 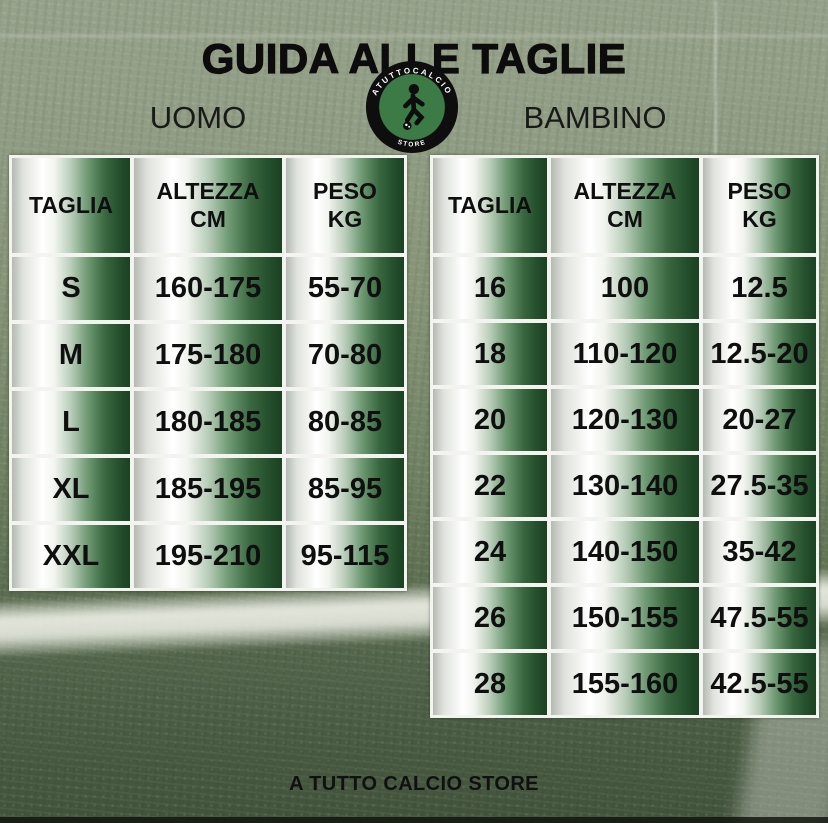 What do you see at coordinates (759, 618) in the screenshot?
I see `kids-row-weight: 47.5-55` at bounding box center [759, 618].